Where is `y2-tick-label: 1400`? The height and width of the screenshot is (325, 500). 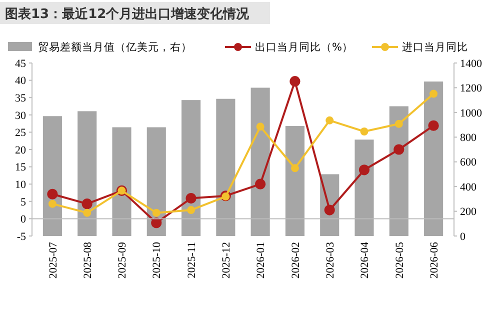 y2-tick-label: 1400 is located at coordinates (471, 64).